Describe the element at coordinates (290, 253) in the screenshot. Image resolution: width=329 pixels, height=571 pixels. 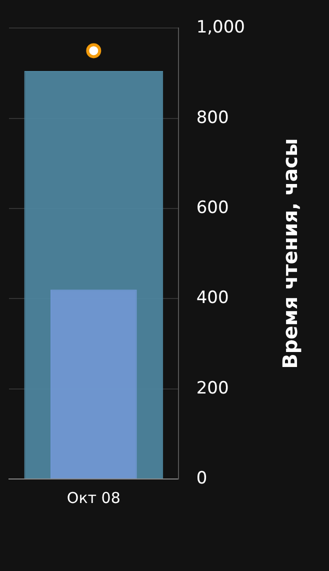
I see `y2-axis-title: Время чтения, часы` at that location.